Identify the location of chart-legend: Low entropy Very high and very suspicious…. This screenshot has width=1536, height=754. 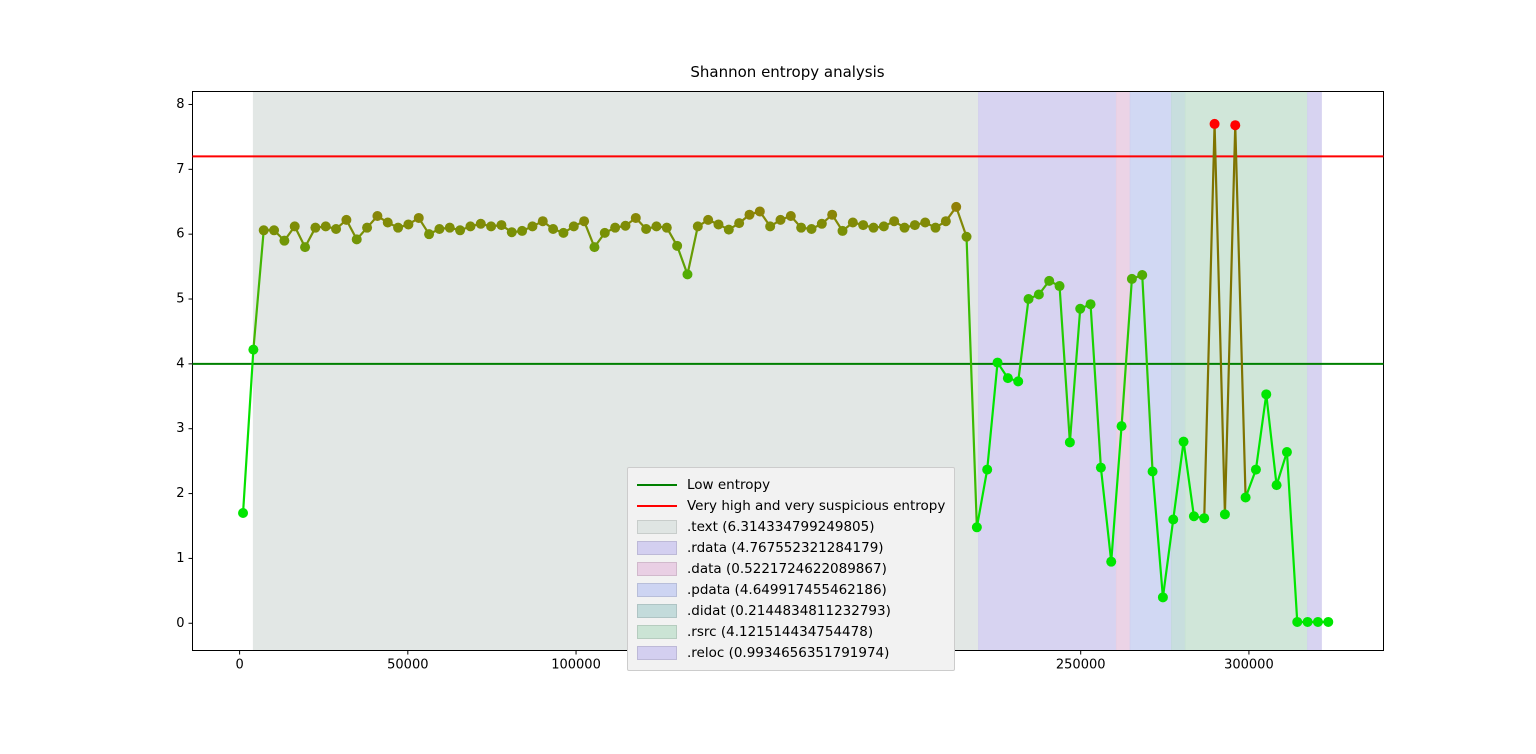
(791, 569).